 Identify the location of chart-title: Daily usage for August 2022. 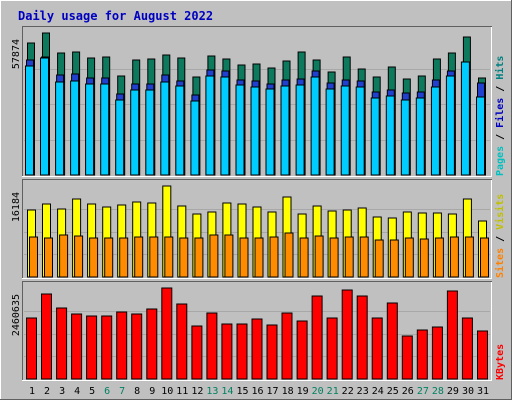
(115, 16).